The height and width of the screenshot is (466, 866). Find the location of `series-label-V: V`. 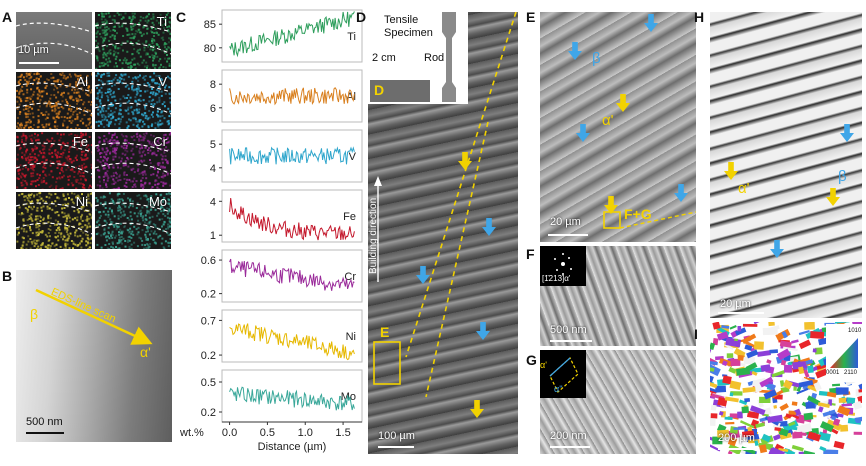

series-label-V: V is located at coordinates (353, 157).